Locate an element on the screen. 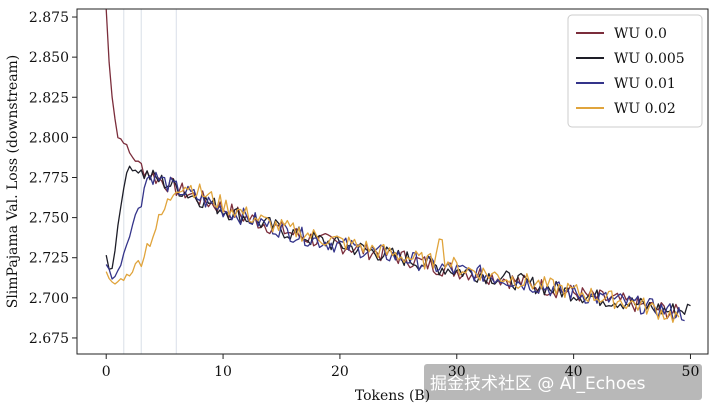 Image resolution: width=720 pixels, height=410 pixels. x-tick-label: 0 is located at coordinates (106, 372).